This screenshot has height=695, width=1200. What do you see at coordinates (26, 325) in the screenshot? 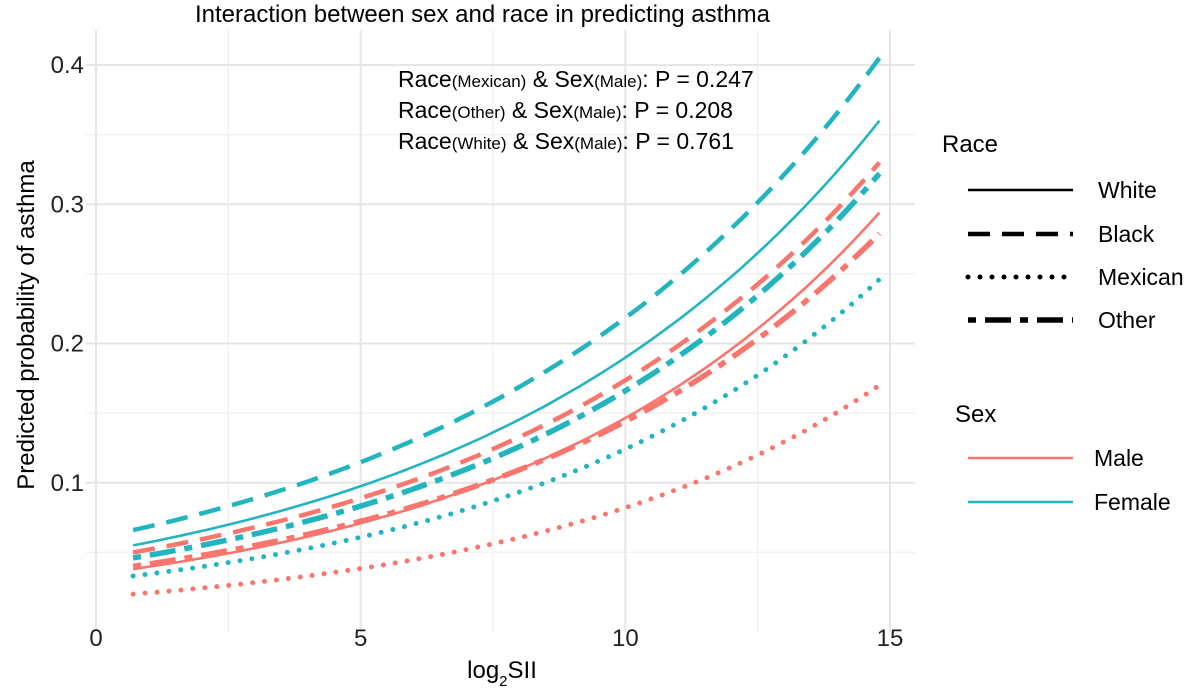
I see `y-axis-label: Predicted probability of asthma` at bounding box center [26, 325].